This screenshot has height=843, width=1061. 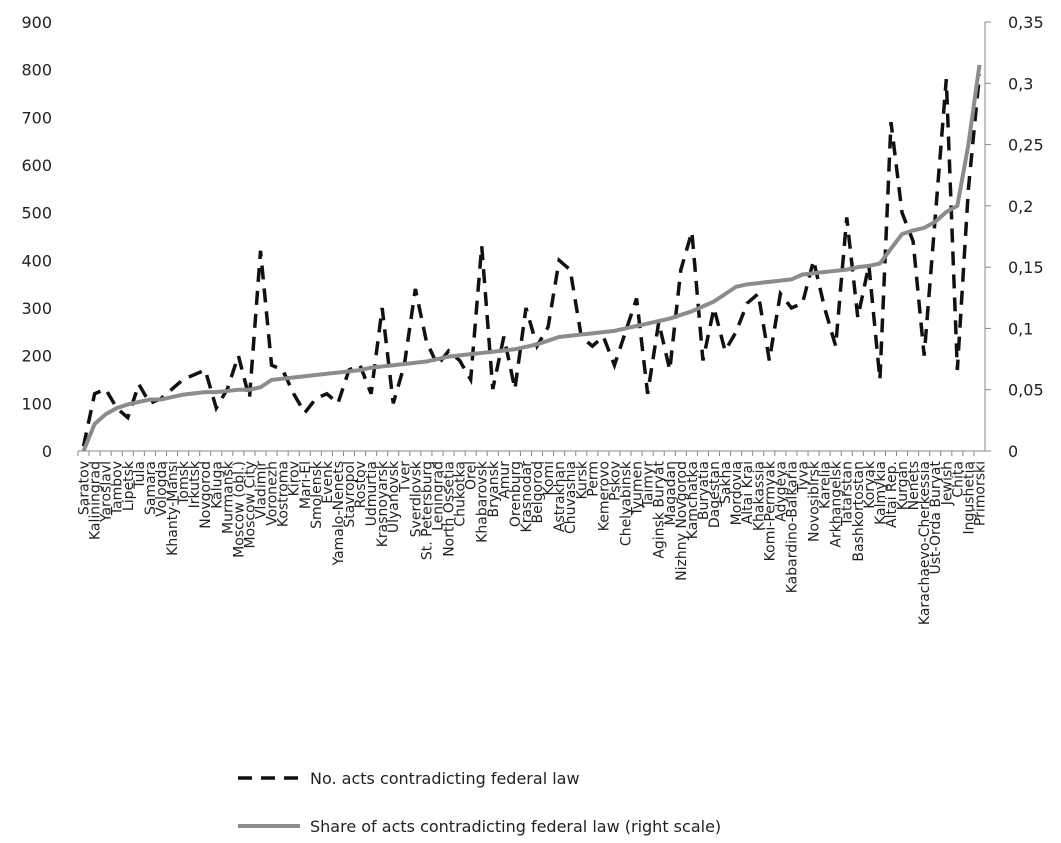 What do you see at coordinates (273, 493) in the screenshot?
I see `x-tick-label: Voronezh` at bounding box center [273, 493].